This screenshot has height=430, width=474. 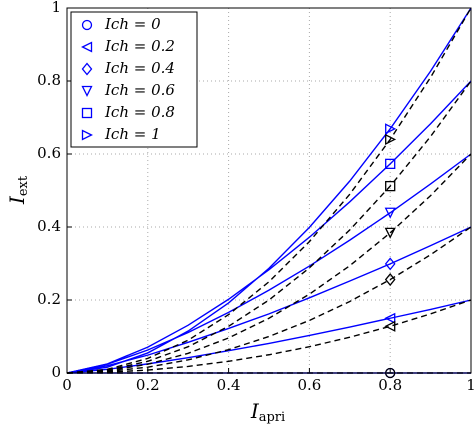 I want to click on x-tick-label: 1, so click(x=470, y=385).